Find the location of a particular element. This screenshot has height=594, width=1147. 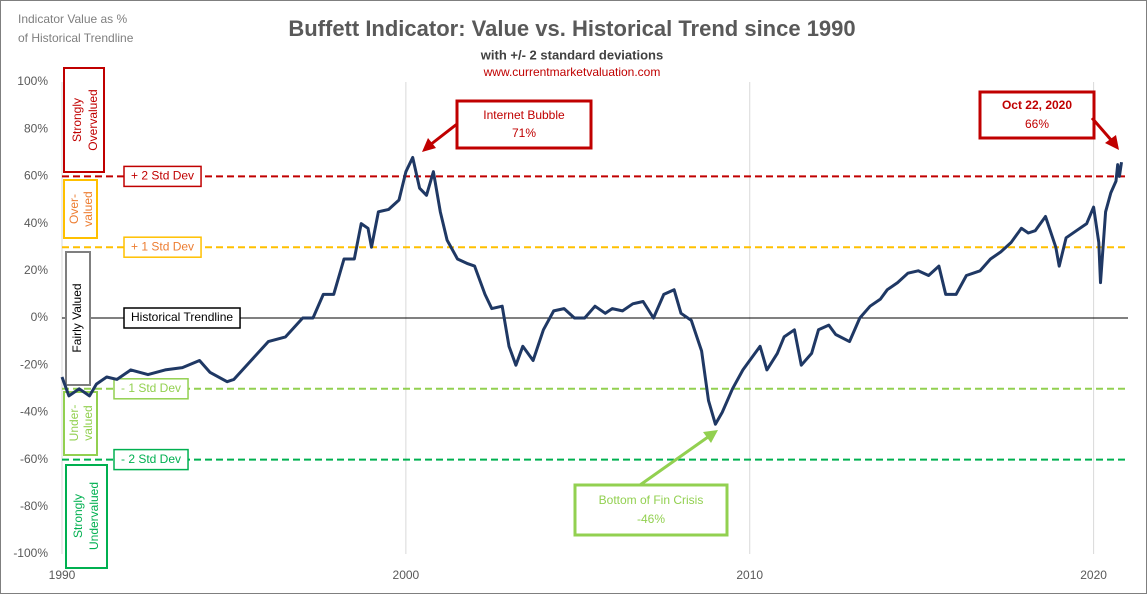

reference-label: - 2 Std Dev is located at coordinates (151, 459).